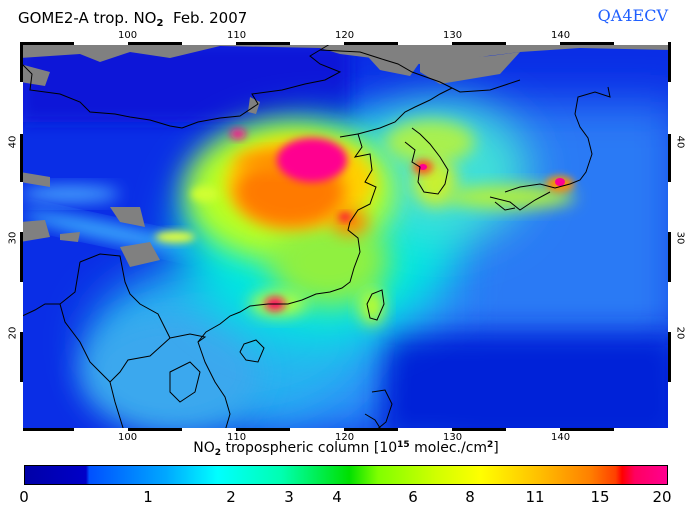  Describe the element at coordinates (680, 333) in the screenshot. I see `lat-tick-right: 20` at that location.